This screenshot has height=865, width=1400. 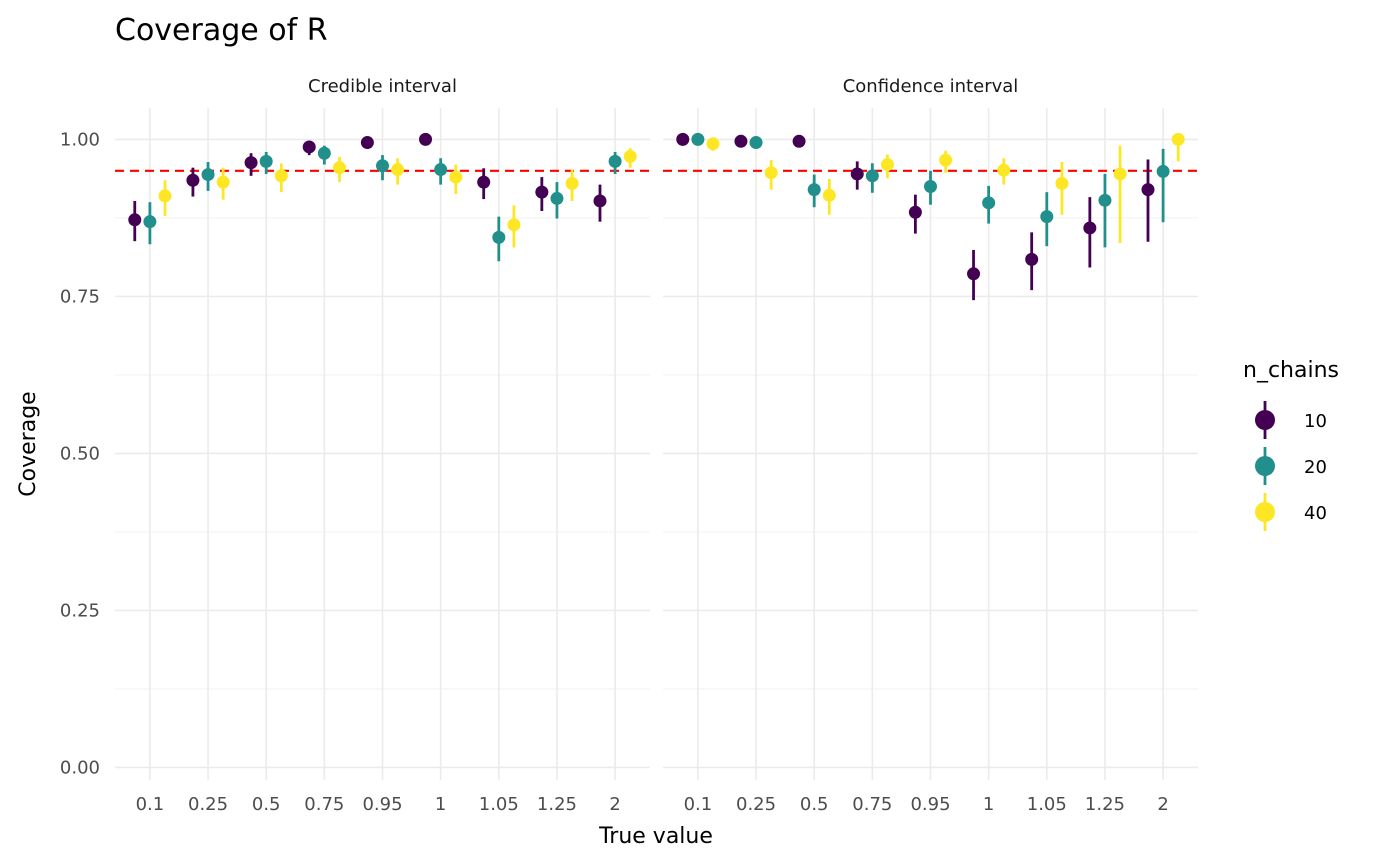 I want to click on legend-label: 20, so click(x=1315, y=467).